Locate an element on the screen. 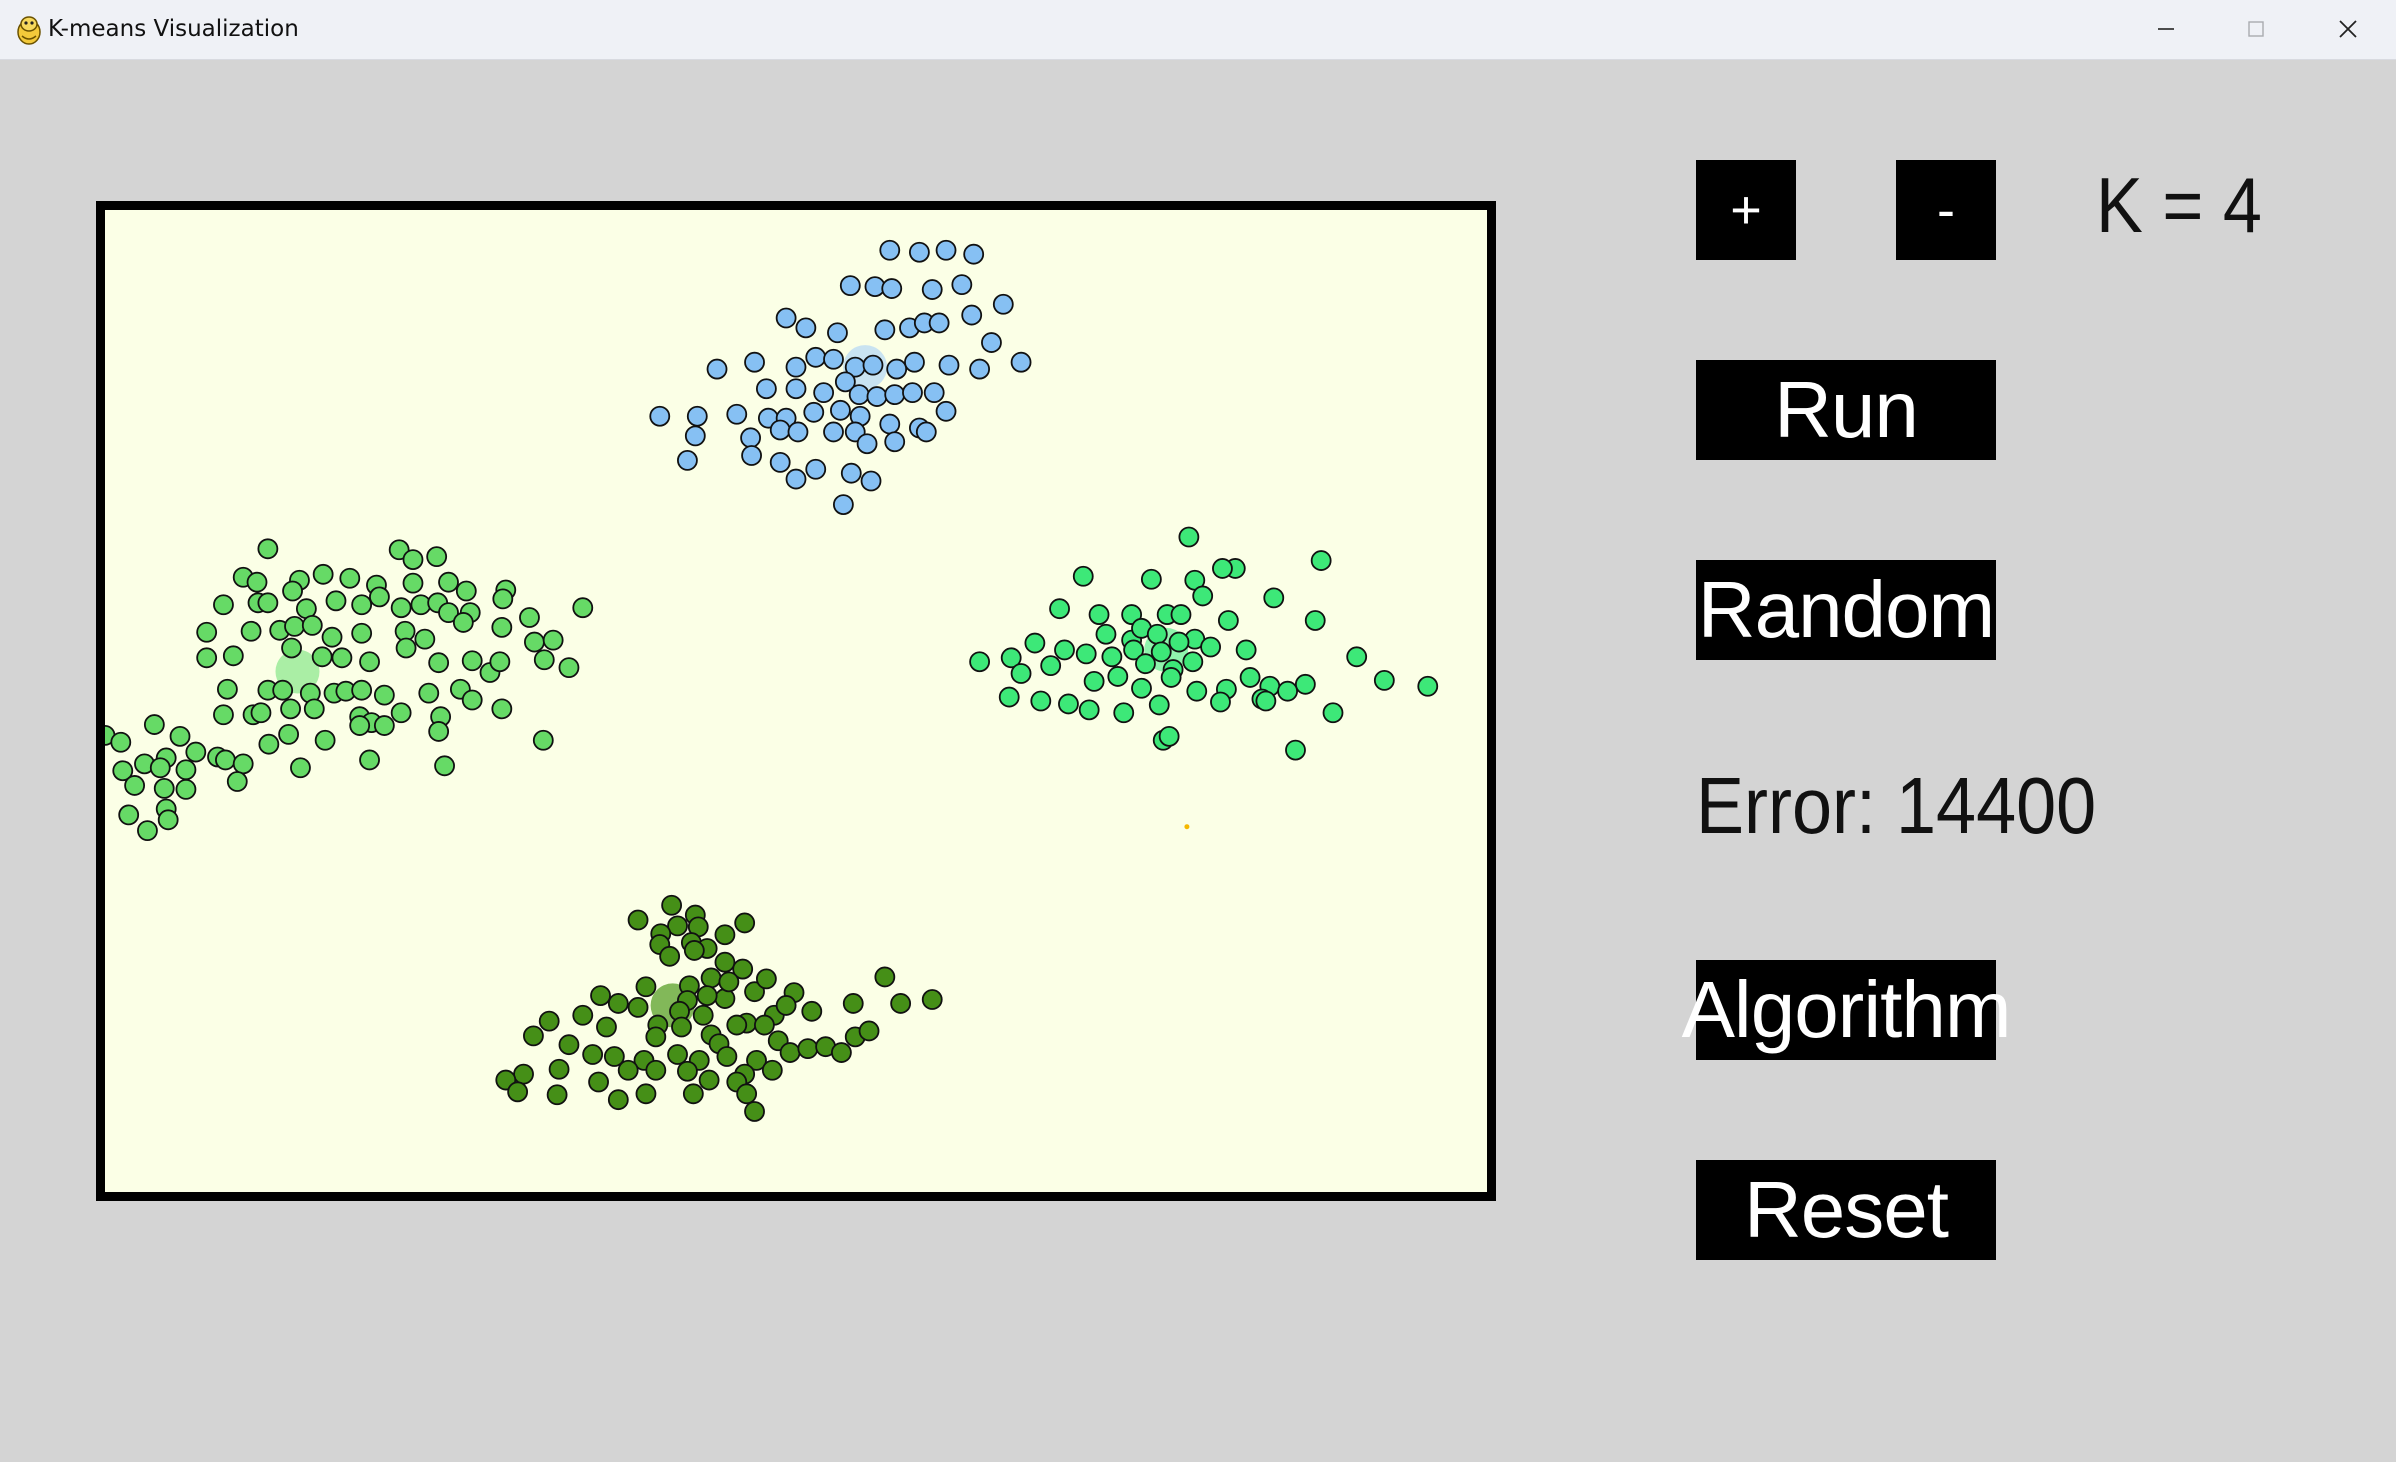  maximize-icon is located at coordinates (2256, 29).